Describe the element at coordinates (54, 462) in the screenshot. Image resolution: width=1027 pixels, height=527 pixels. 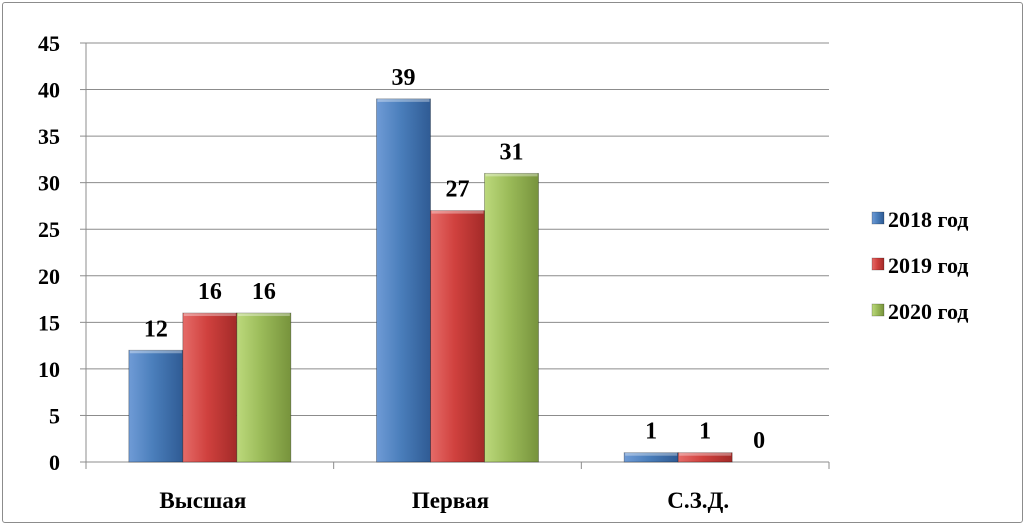
I see `y-tick-label: 0` at that location.